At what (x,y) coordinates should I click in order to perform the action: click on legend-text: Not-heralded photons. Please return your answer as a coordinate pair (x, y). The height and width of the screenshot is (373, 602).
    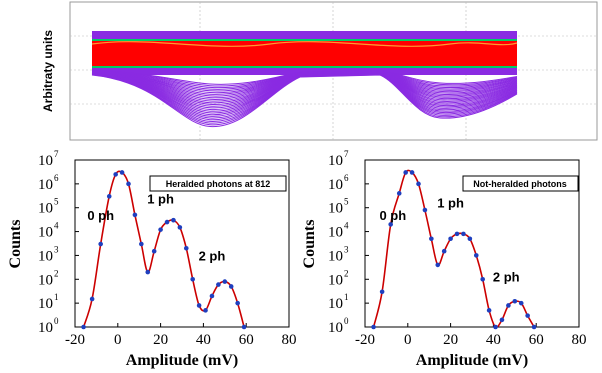
    Looking at the image, I should click on (520, 184).